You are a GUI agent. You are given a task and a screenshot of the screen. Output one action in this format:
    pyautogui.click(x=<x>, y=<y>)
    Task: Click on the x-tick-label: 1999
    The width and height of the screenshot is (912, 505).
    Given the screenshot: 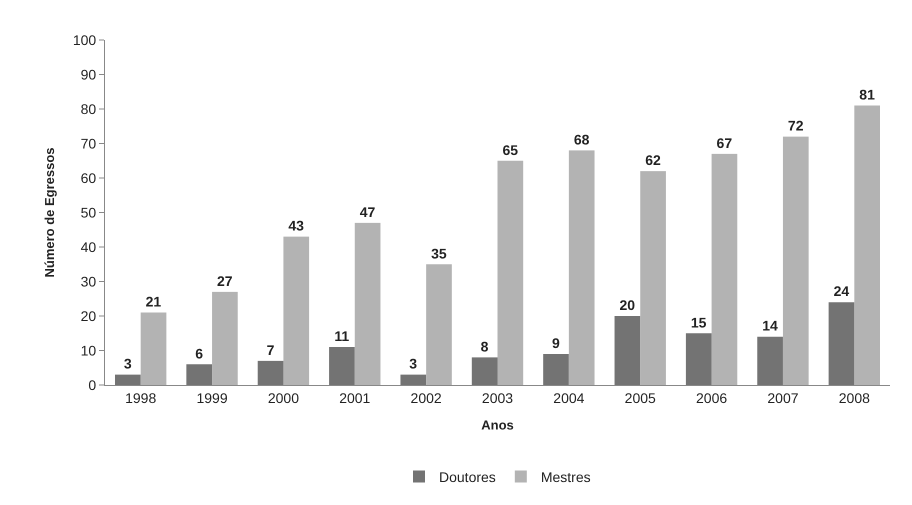 What is the action you would take?
    pyautogui.click(x=212, y=398)
    